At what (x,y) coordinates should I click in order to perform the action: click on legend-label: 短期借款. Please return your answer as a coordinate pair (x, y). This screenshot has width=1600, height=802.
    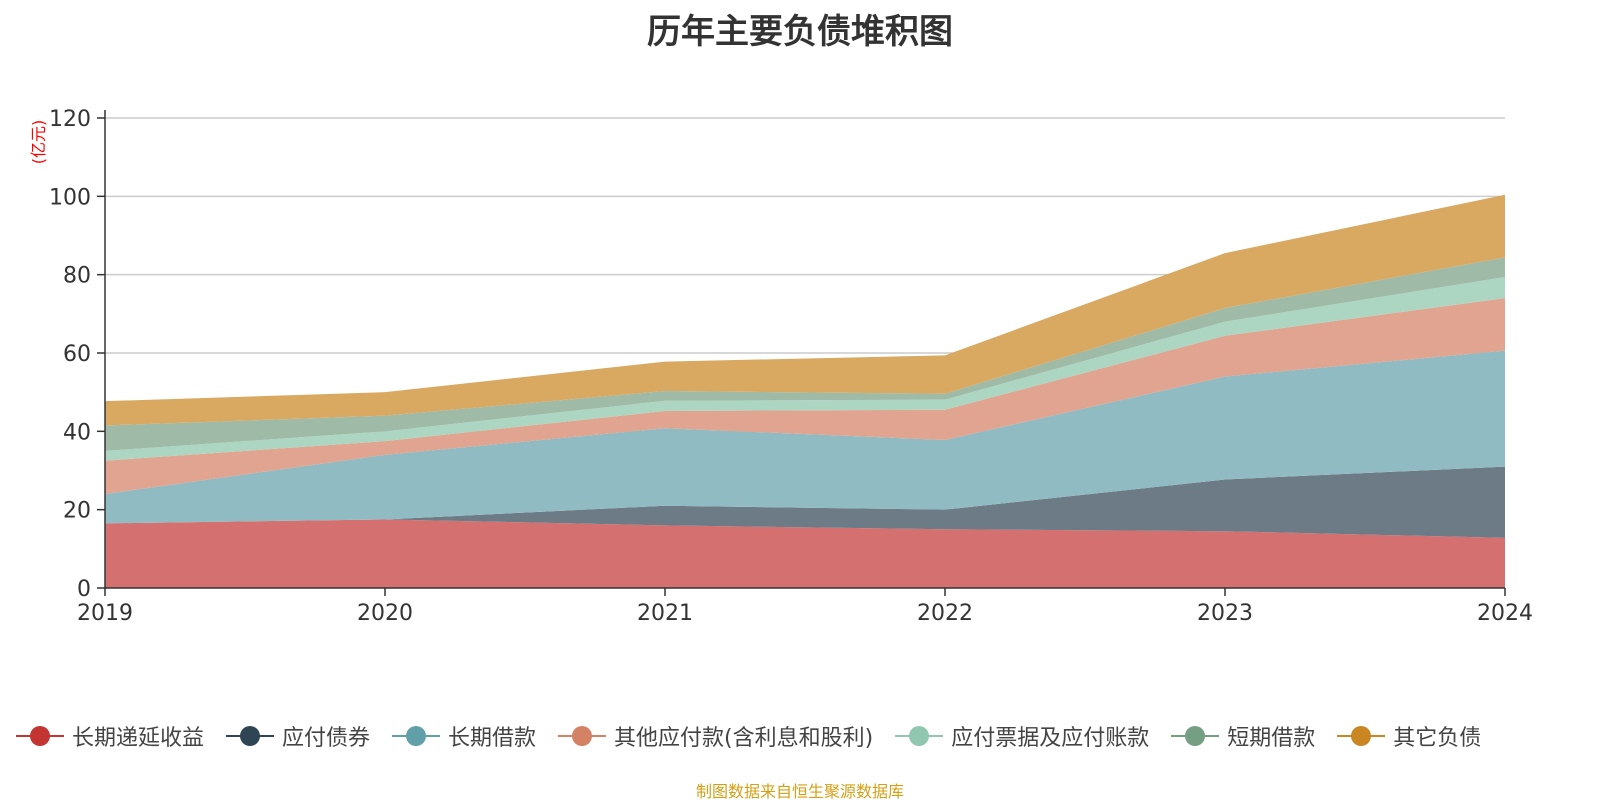
    Looking at the image, I should click on (1271, 738).